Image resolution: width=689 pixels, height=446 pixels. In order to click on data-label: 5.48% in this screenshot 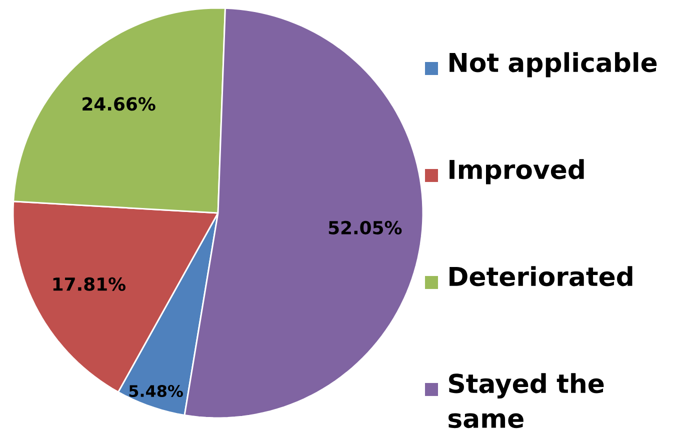, I will do `click(156, 391)`.